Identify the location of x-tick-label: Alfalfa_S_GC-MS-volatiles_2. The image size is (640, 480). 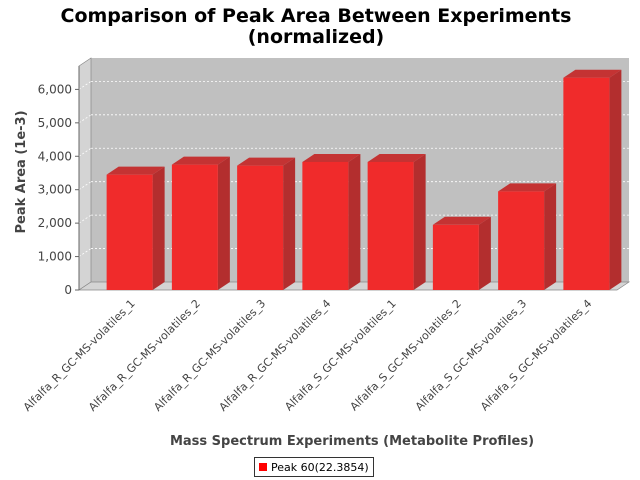
(406, 355).